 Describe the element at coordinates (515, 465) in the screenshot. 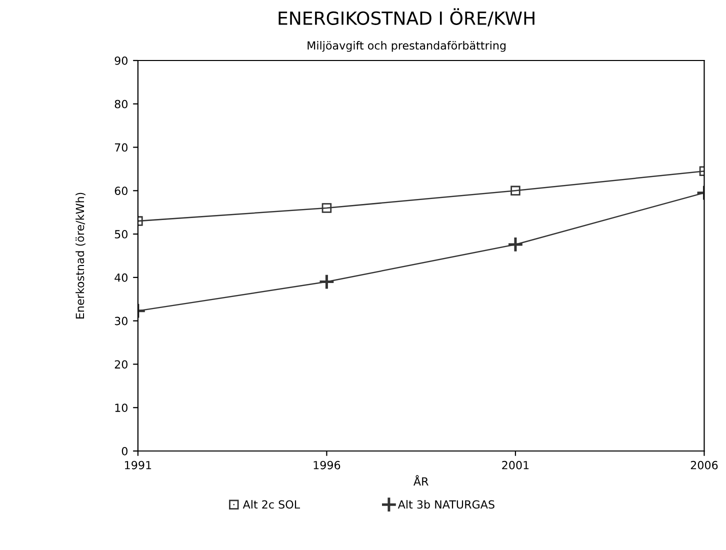

I see `x-tick-label: 2001` at that location.